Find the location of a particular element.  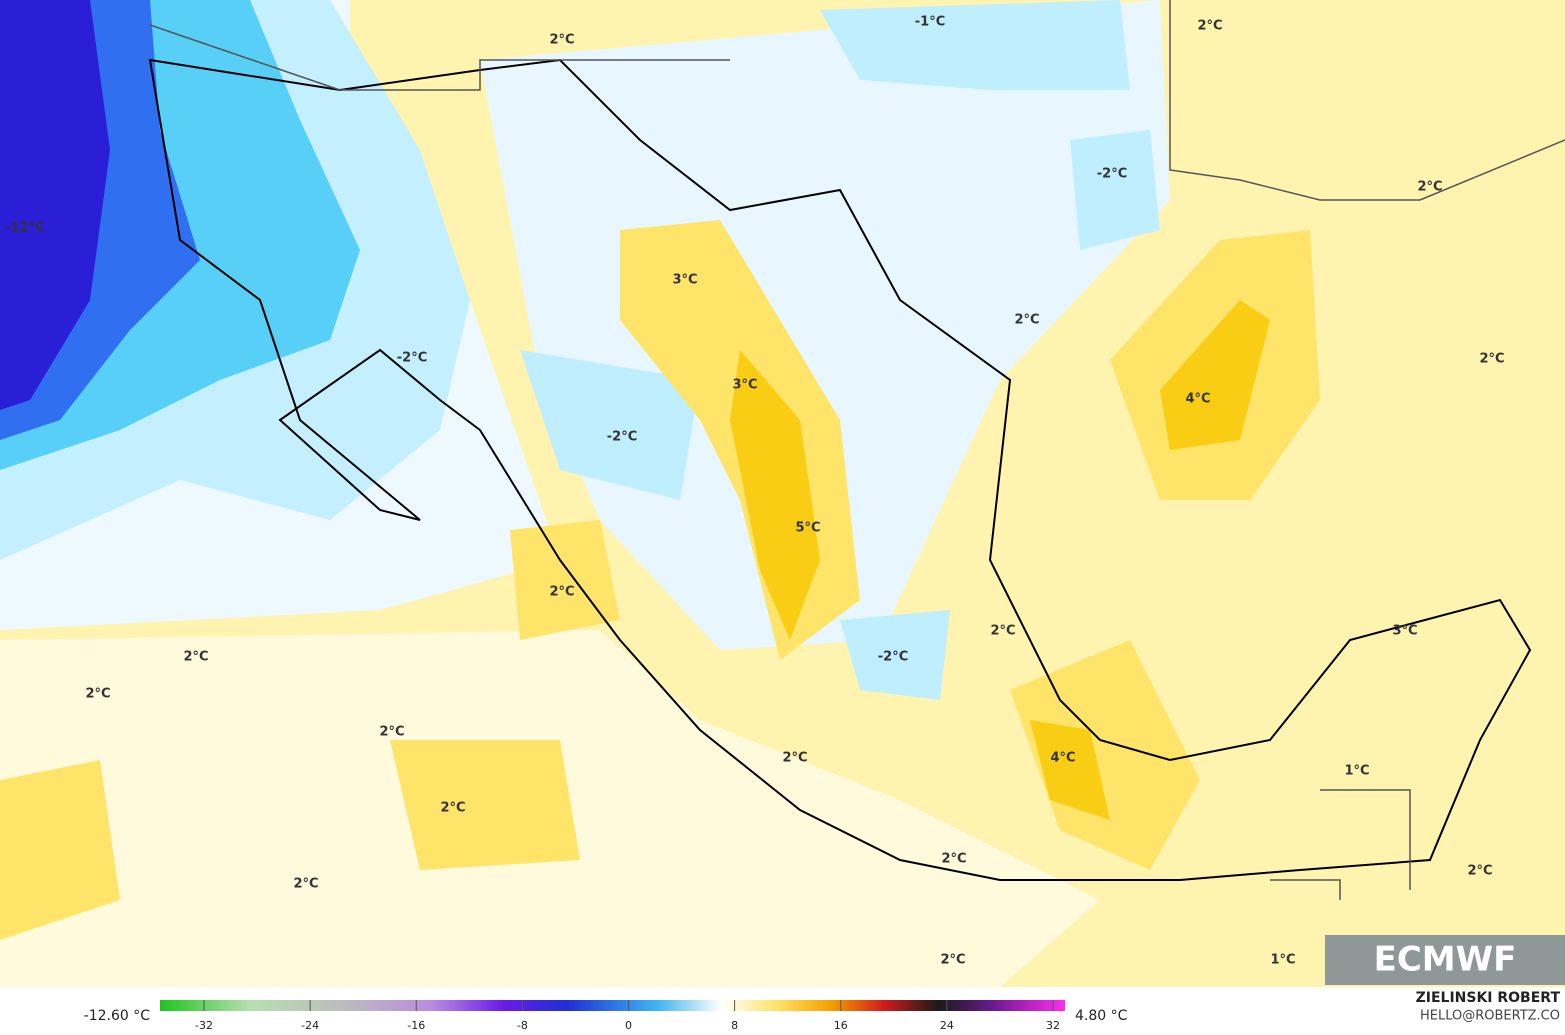

tick-label: -16 is located at coordinates (416, 1025).